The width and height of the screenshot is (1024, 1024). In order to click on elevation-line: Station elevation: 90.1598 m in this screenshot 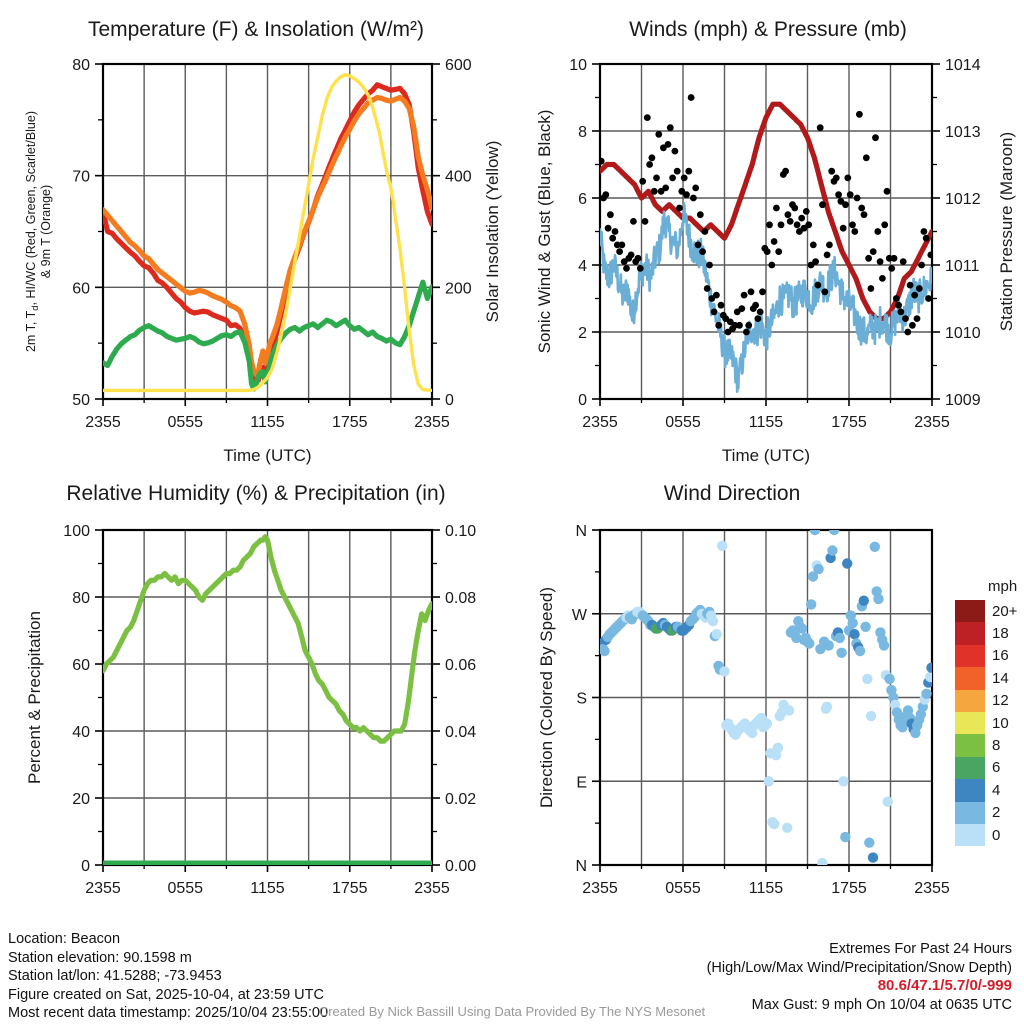, I will do `click(100, 957)`.